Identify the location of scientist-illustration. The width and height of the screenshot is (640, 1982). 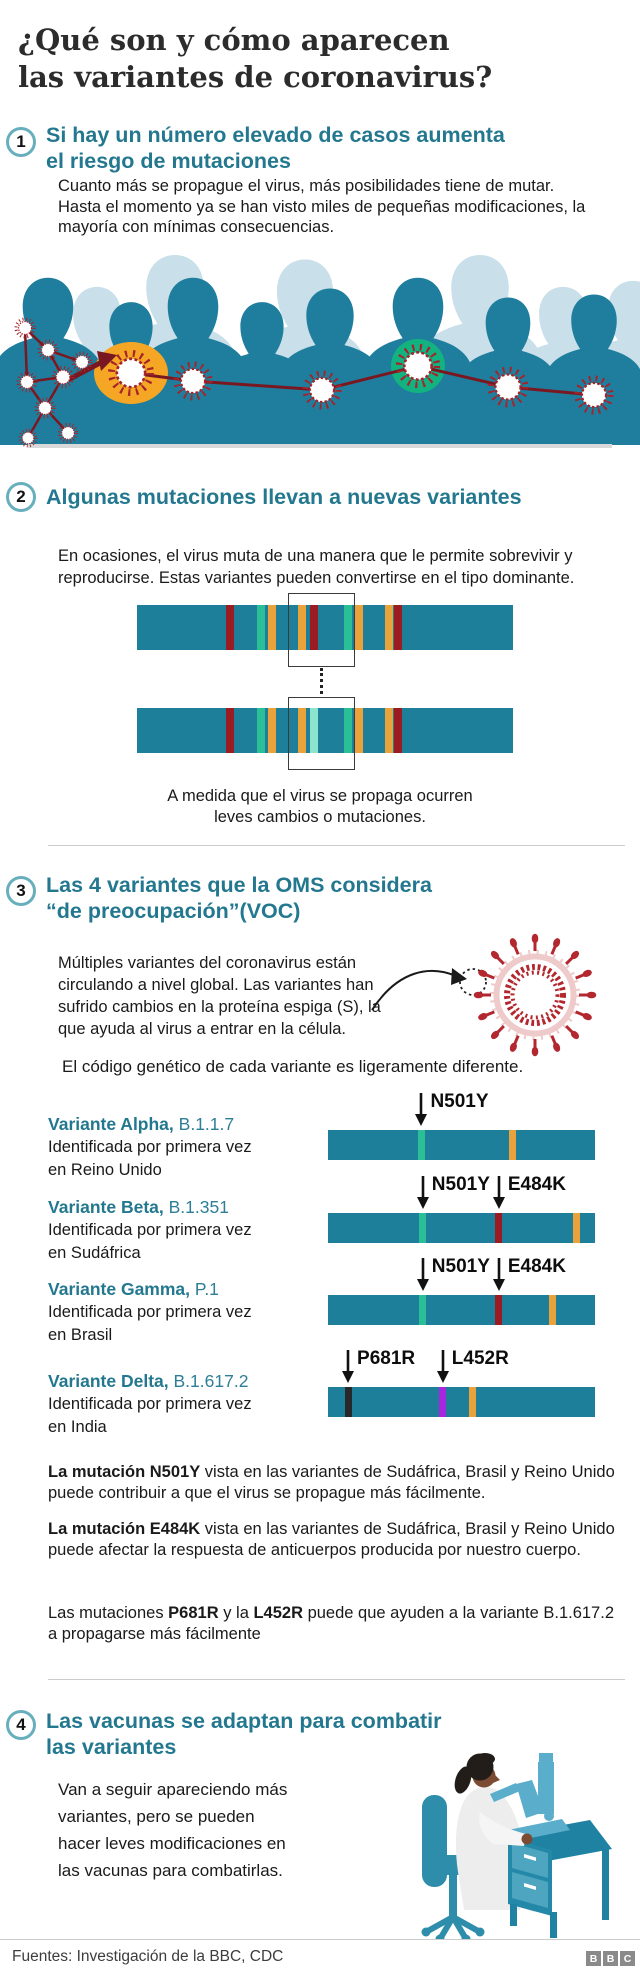
(516, 1846).